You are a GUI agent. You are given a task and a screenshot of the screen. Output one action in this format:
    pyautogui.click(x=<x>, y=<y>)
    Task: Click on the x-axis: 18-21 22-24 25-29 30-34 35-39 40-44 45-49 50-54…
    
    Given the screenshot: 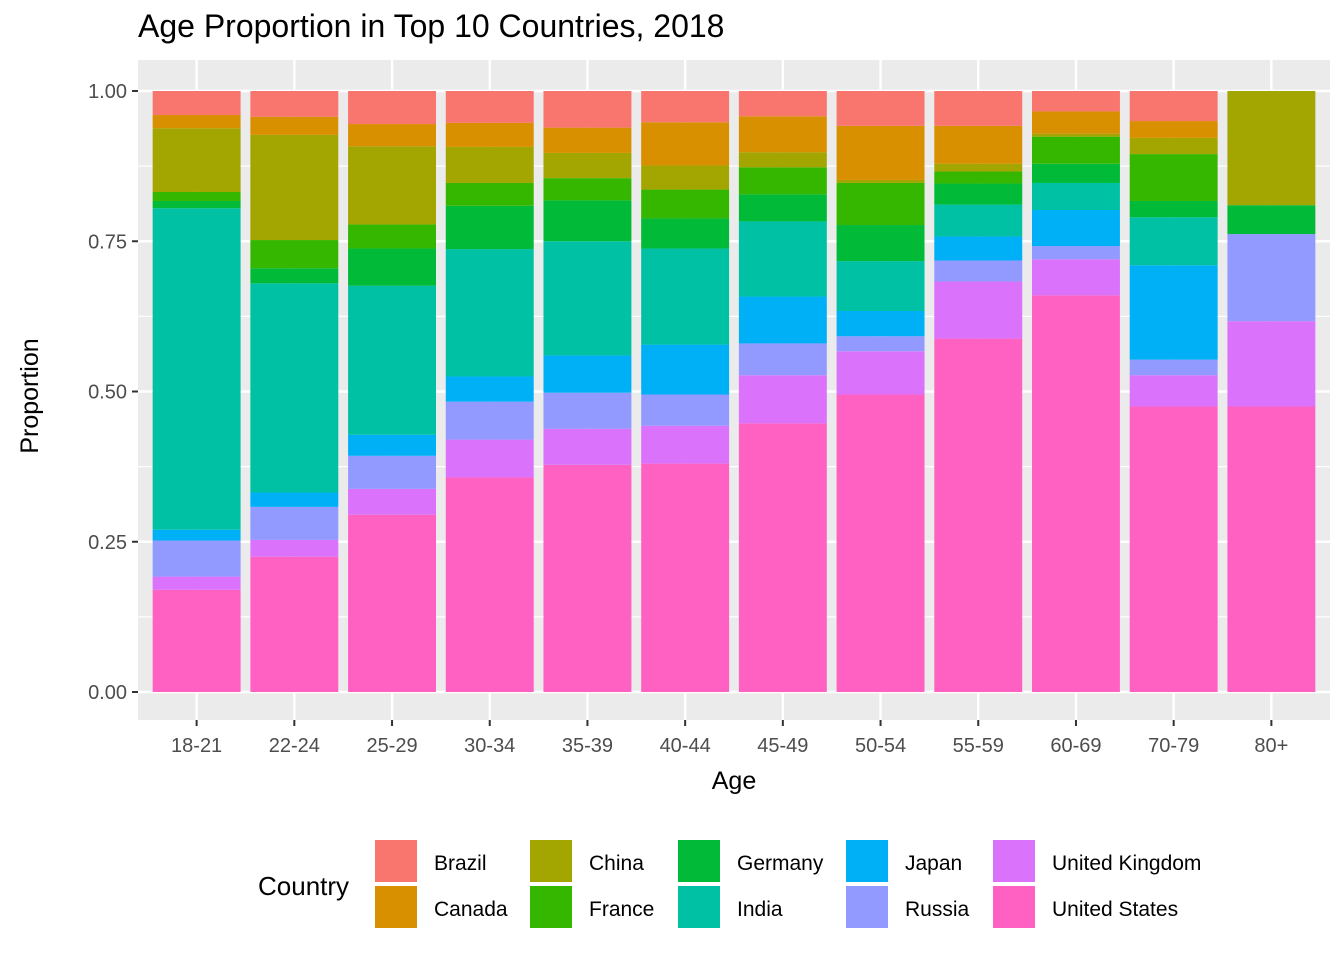 What is the action you would take?
    pyautogui.click(x=729, y=738)
    